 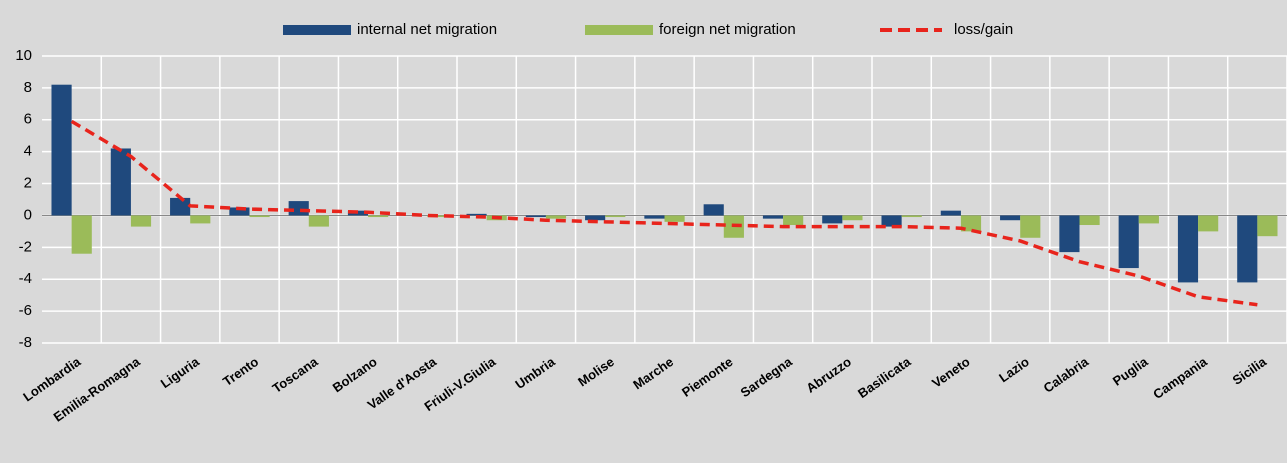 What do you see at coordinates (240, 371) in the screenshot?
I see `x-tick-label: Trento` at bounding box center [240, 371].